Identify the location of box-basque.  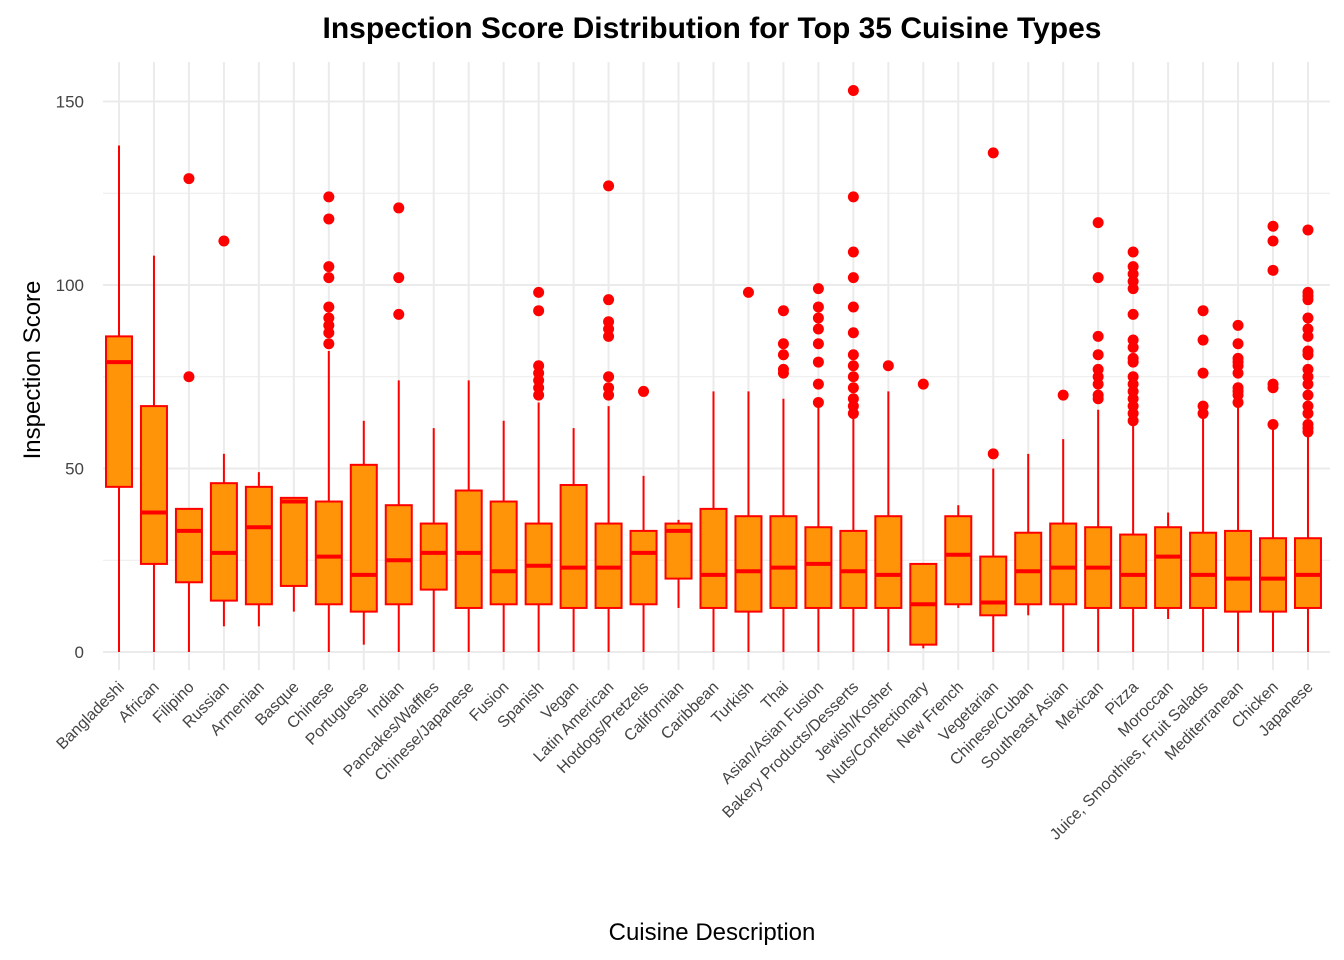
(293, 554).